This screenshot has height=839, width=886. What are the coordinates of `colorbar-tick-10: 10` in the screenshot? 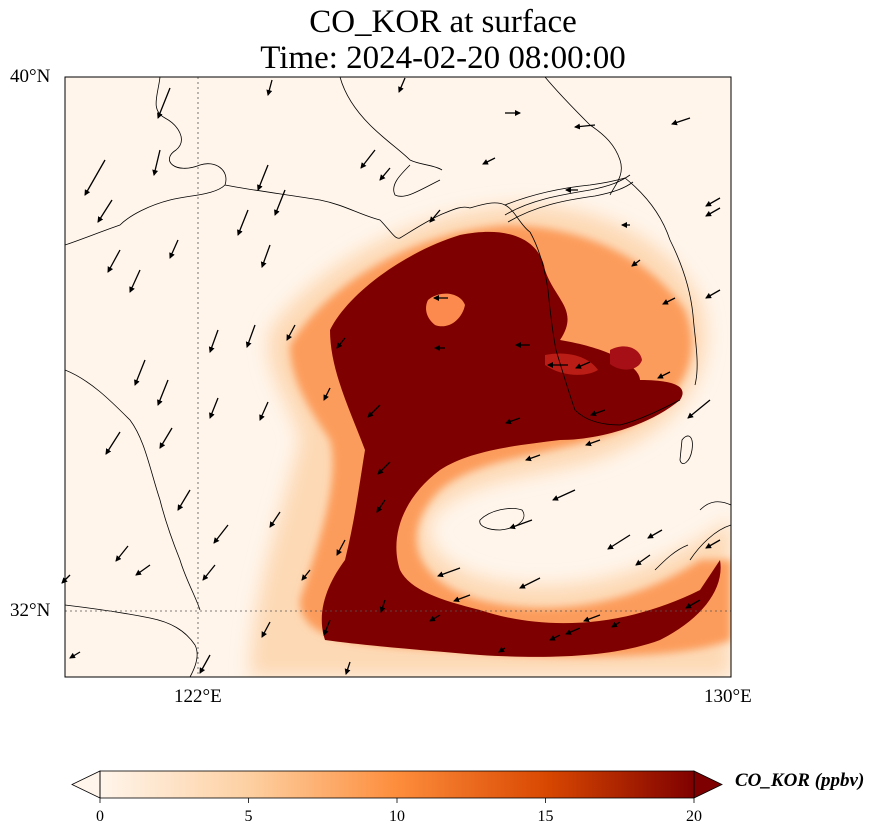 It's located at (397, 816).